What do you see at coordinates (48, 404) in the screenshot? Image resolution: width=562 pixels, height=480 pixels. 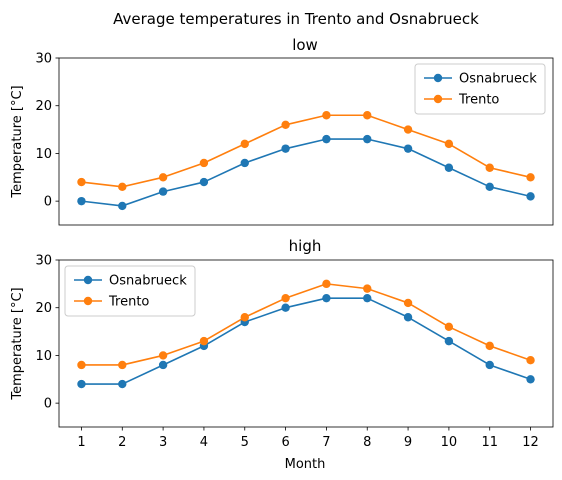 I see `y-tick-label-high-0: 0` at bounding box center [48, 404].